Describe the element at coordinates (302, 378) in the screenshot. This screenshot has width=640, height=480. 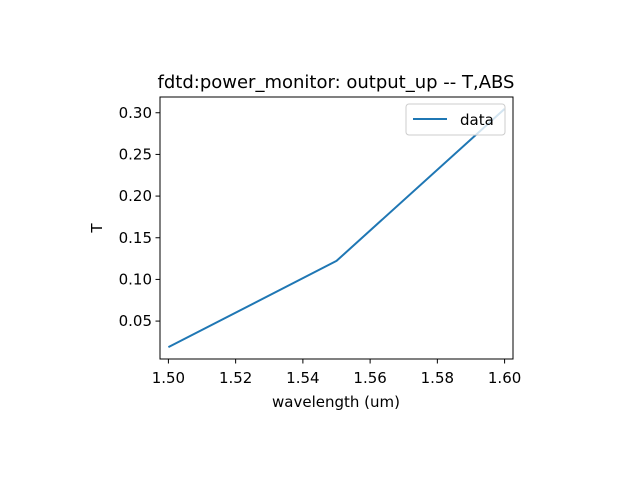
I see `x-tick-label: 1.54` at that location.